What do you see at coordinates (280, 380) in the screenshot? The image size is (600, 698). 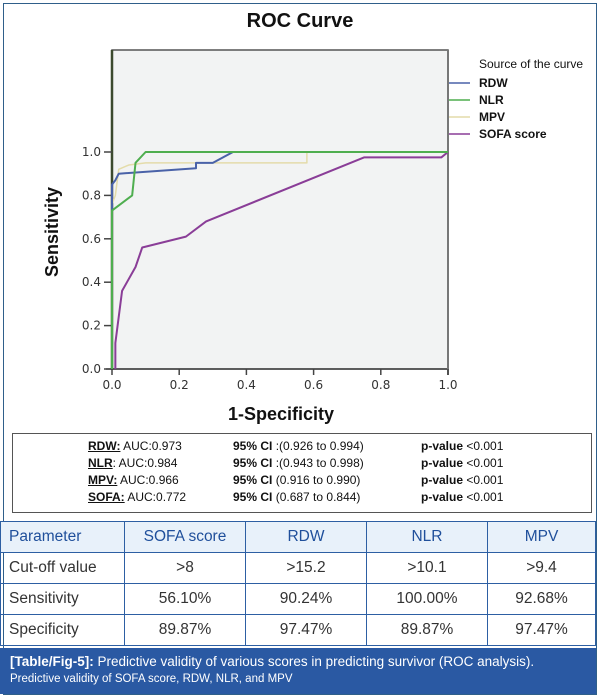 I see `x-ticks: 0.0 0.2 0.4 0.6 0.8 1.0` at bounding box center [280, 380].